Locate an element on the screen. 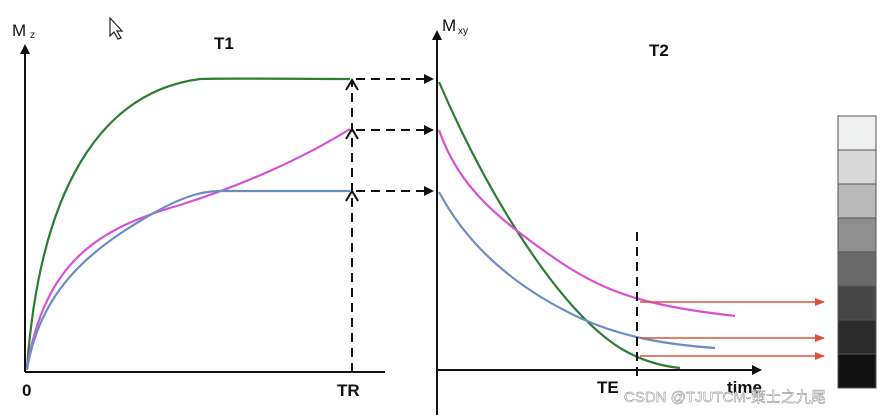 The height and width of the screenshot is (420, 884). tr-arrowhead-mid is located at coordinates (352, 133).